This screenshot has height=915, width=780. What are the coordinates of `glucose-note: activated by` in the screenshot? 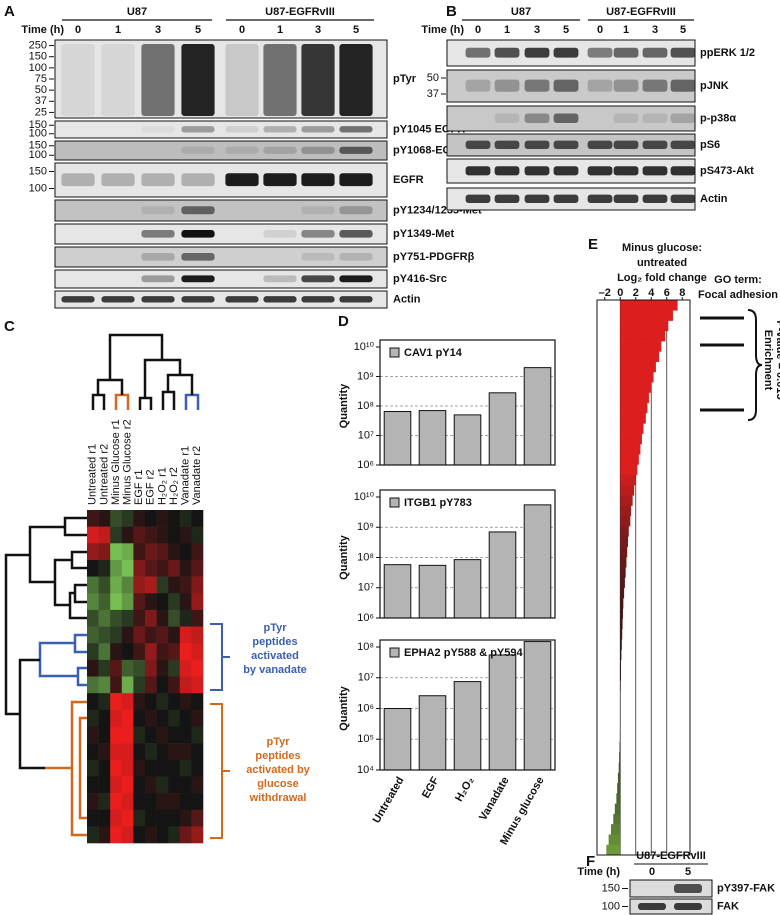 It's located at (278, 770).